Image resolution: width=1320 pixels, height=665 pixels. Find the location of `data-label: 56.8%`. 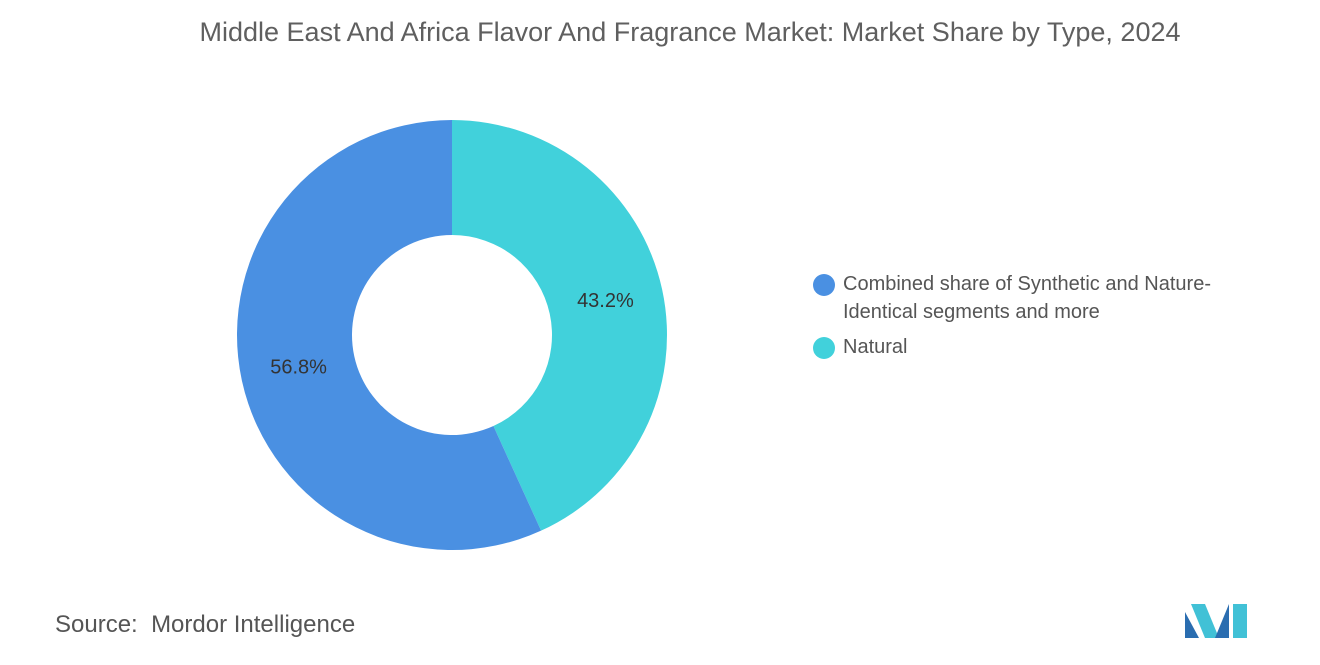

data-label: 56.8% is located at coordinates (298, 368).